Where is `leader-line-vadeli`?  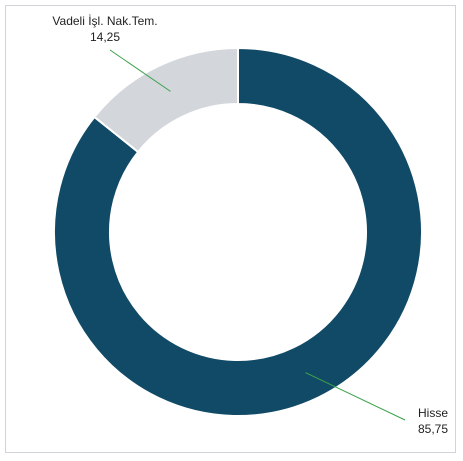 leader-line-vadeli is located at coordinates (140, 70).